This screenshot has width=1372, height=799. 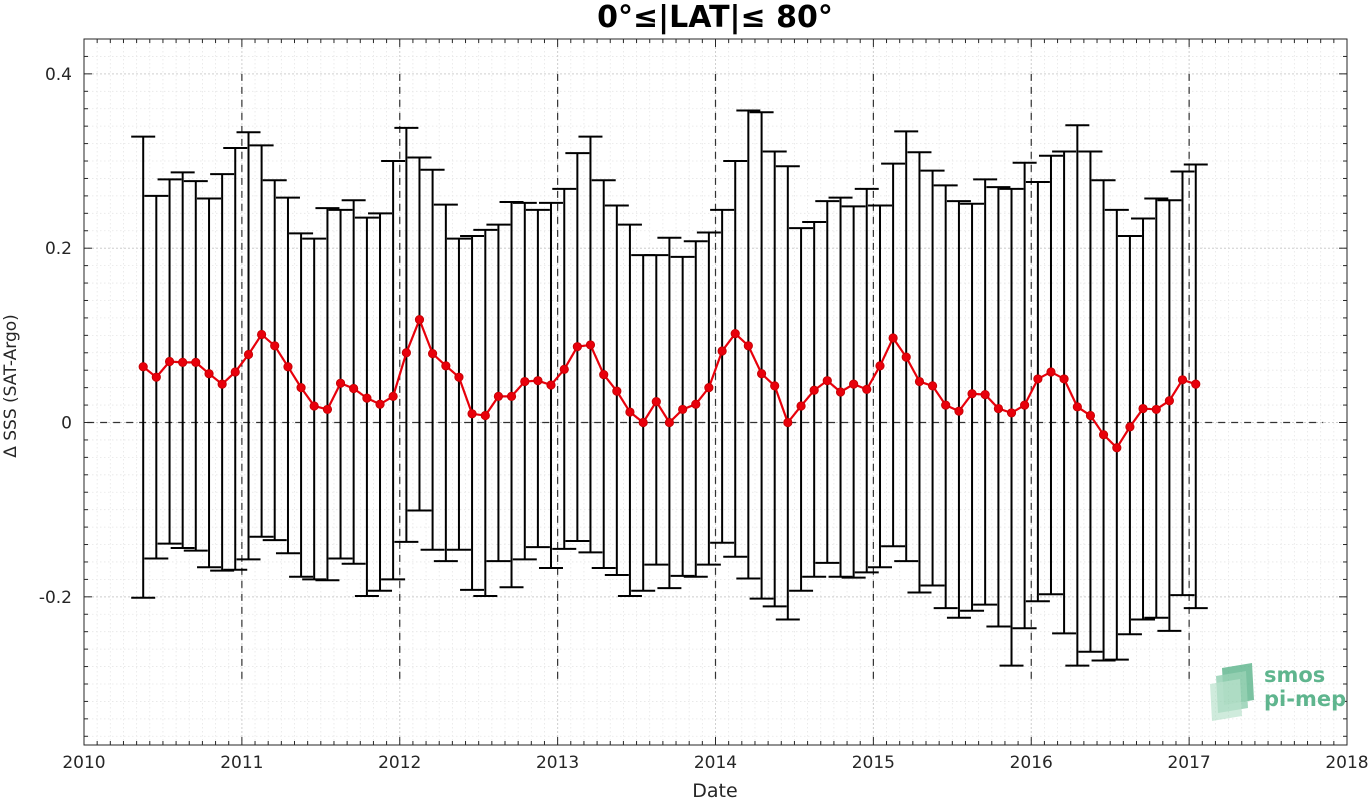 I want to click on logo-line-1: smos, so click(x=1294, y=675).